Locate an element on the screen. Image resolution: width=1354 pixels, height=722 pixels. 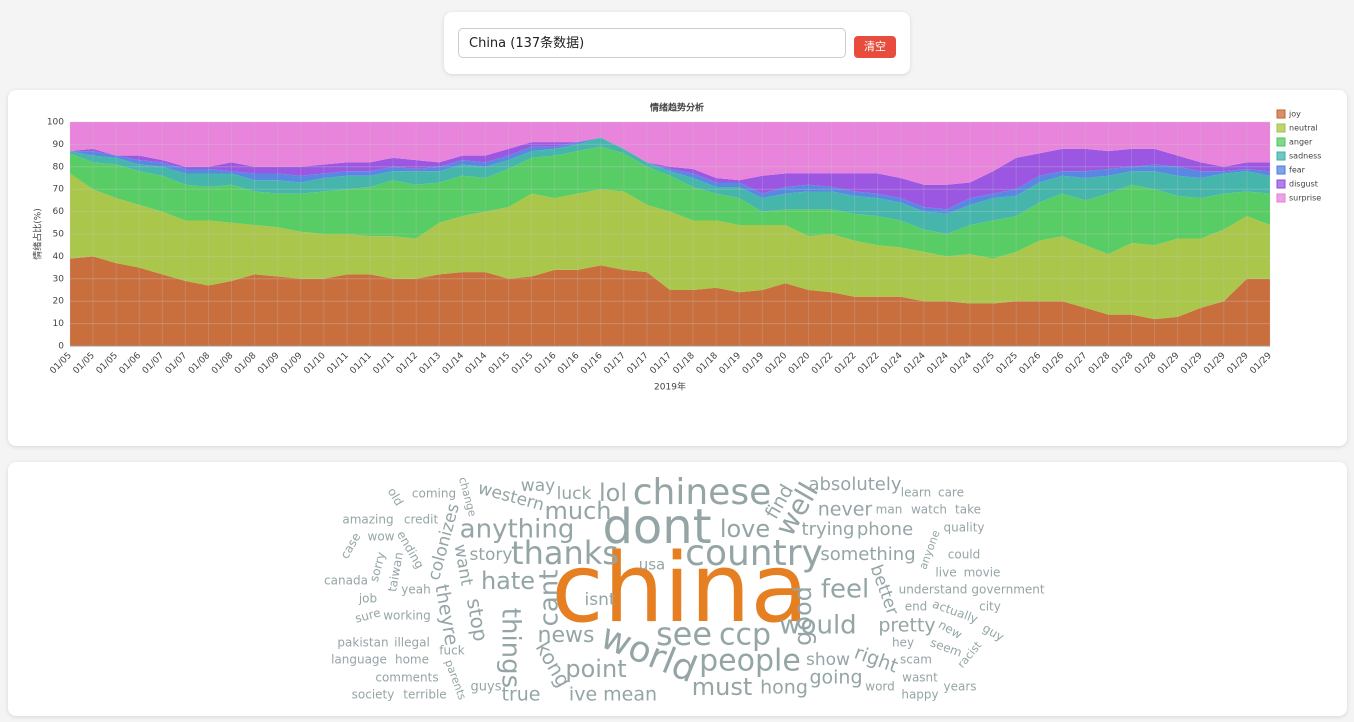
chart-title: 情绪趋势分析 is located at coordinates (676, 108).